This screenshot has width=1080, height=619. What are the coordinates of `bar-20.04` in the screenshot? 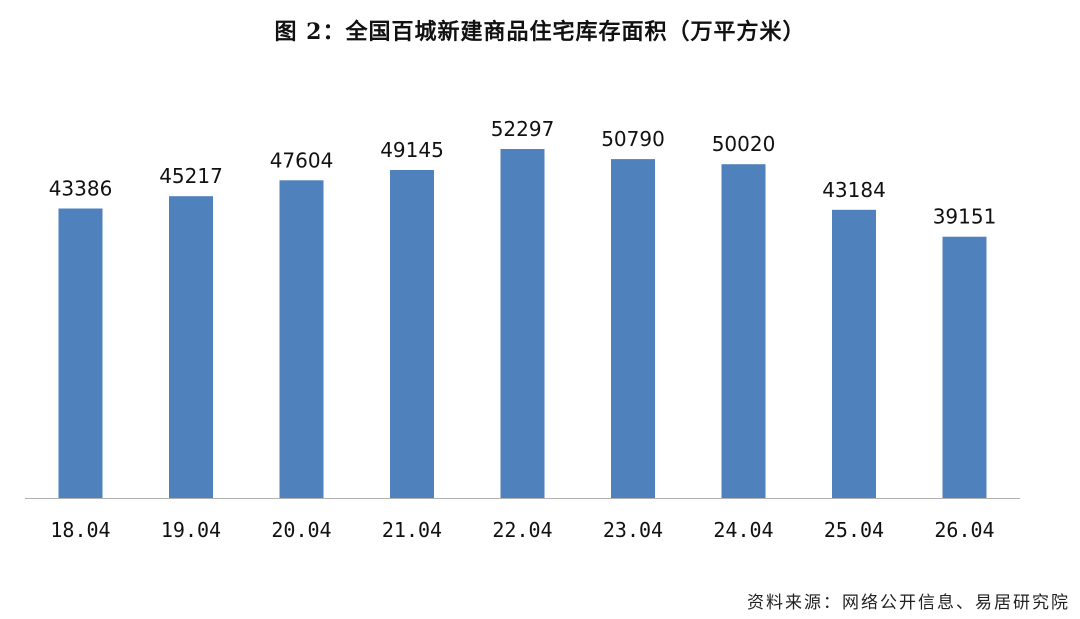 It's located at (301, 339).